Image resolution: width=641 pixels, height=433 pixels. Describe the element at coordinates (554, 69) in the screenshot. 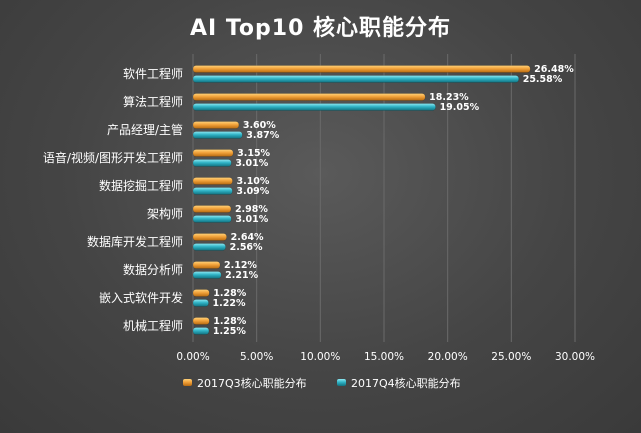

I see `data-label: 26.48%` at that location.